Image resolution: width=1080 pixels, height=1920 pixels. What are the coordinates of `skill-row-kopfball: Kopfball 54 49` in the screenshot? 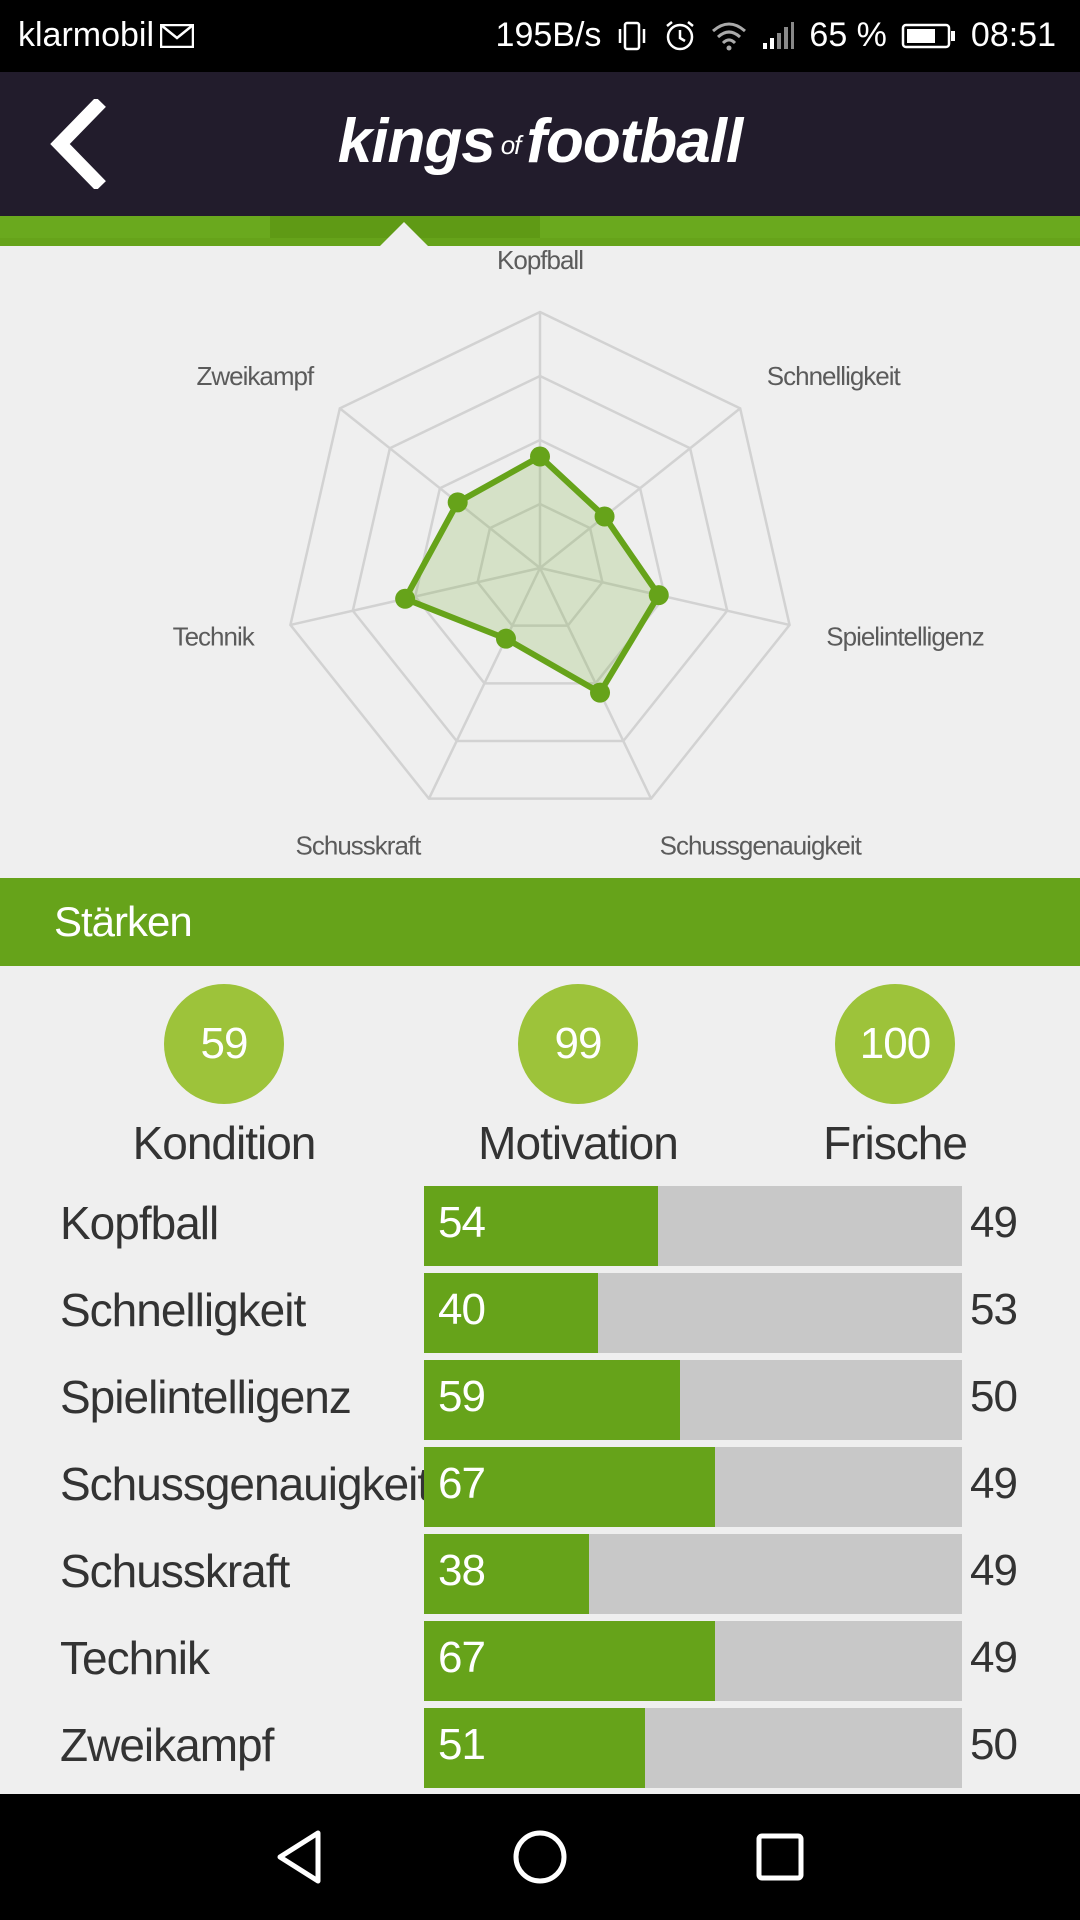 It's located at (540, 1226).